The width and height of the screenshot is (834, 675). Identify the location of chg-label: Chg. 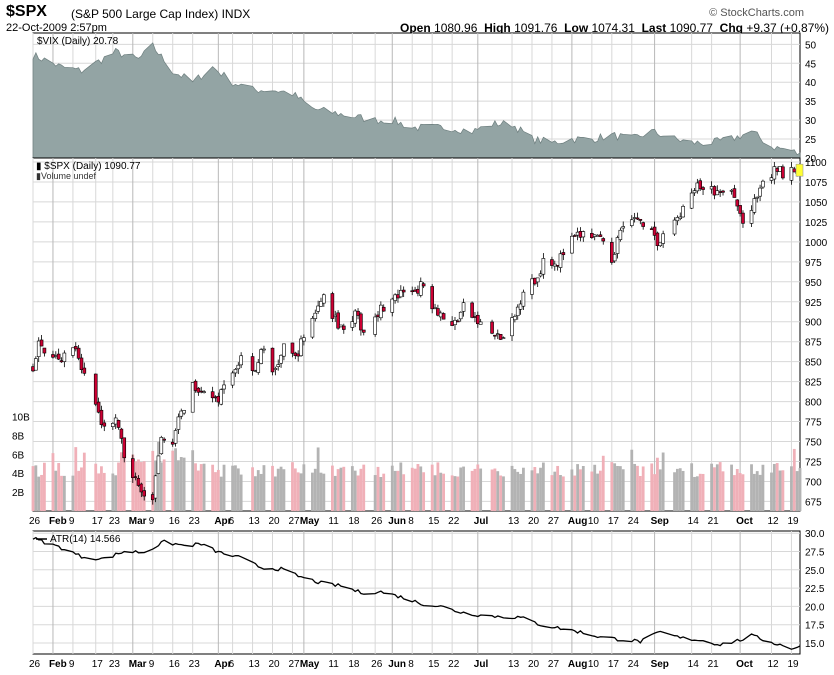
(731, 28).